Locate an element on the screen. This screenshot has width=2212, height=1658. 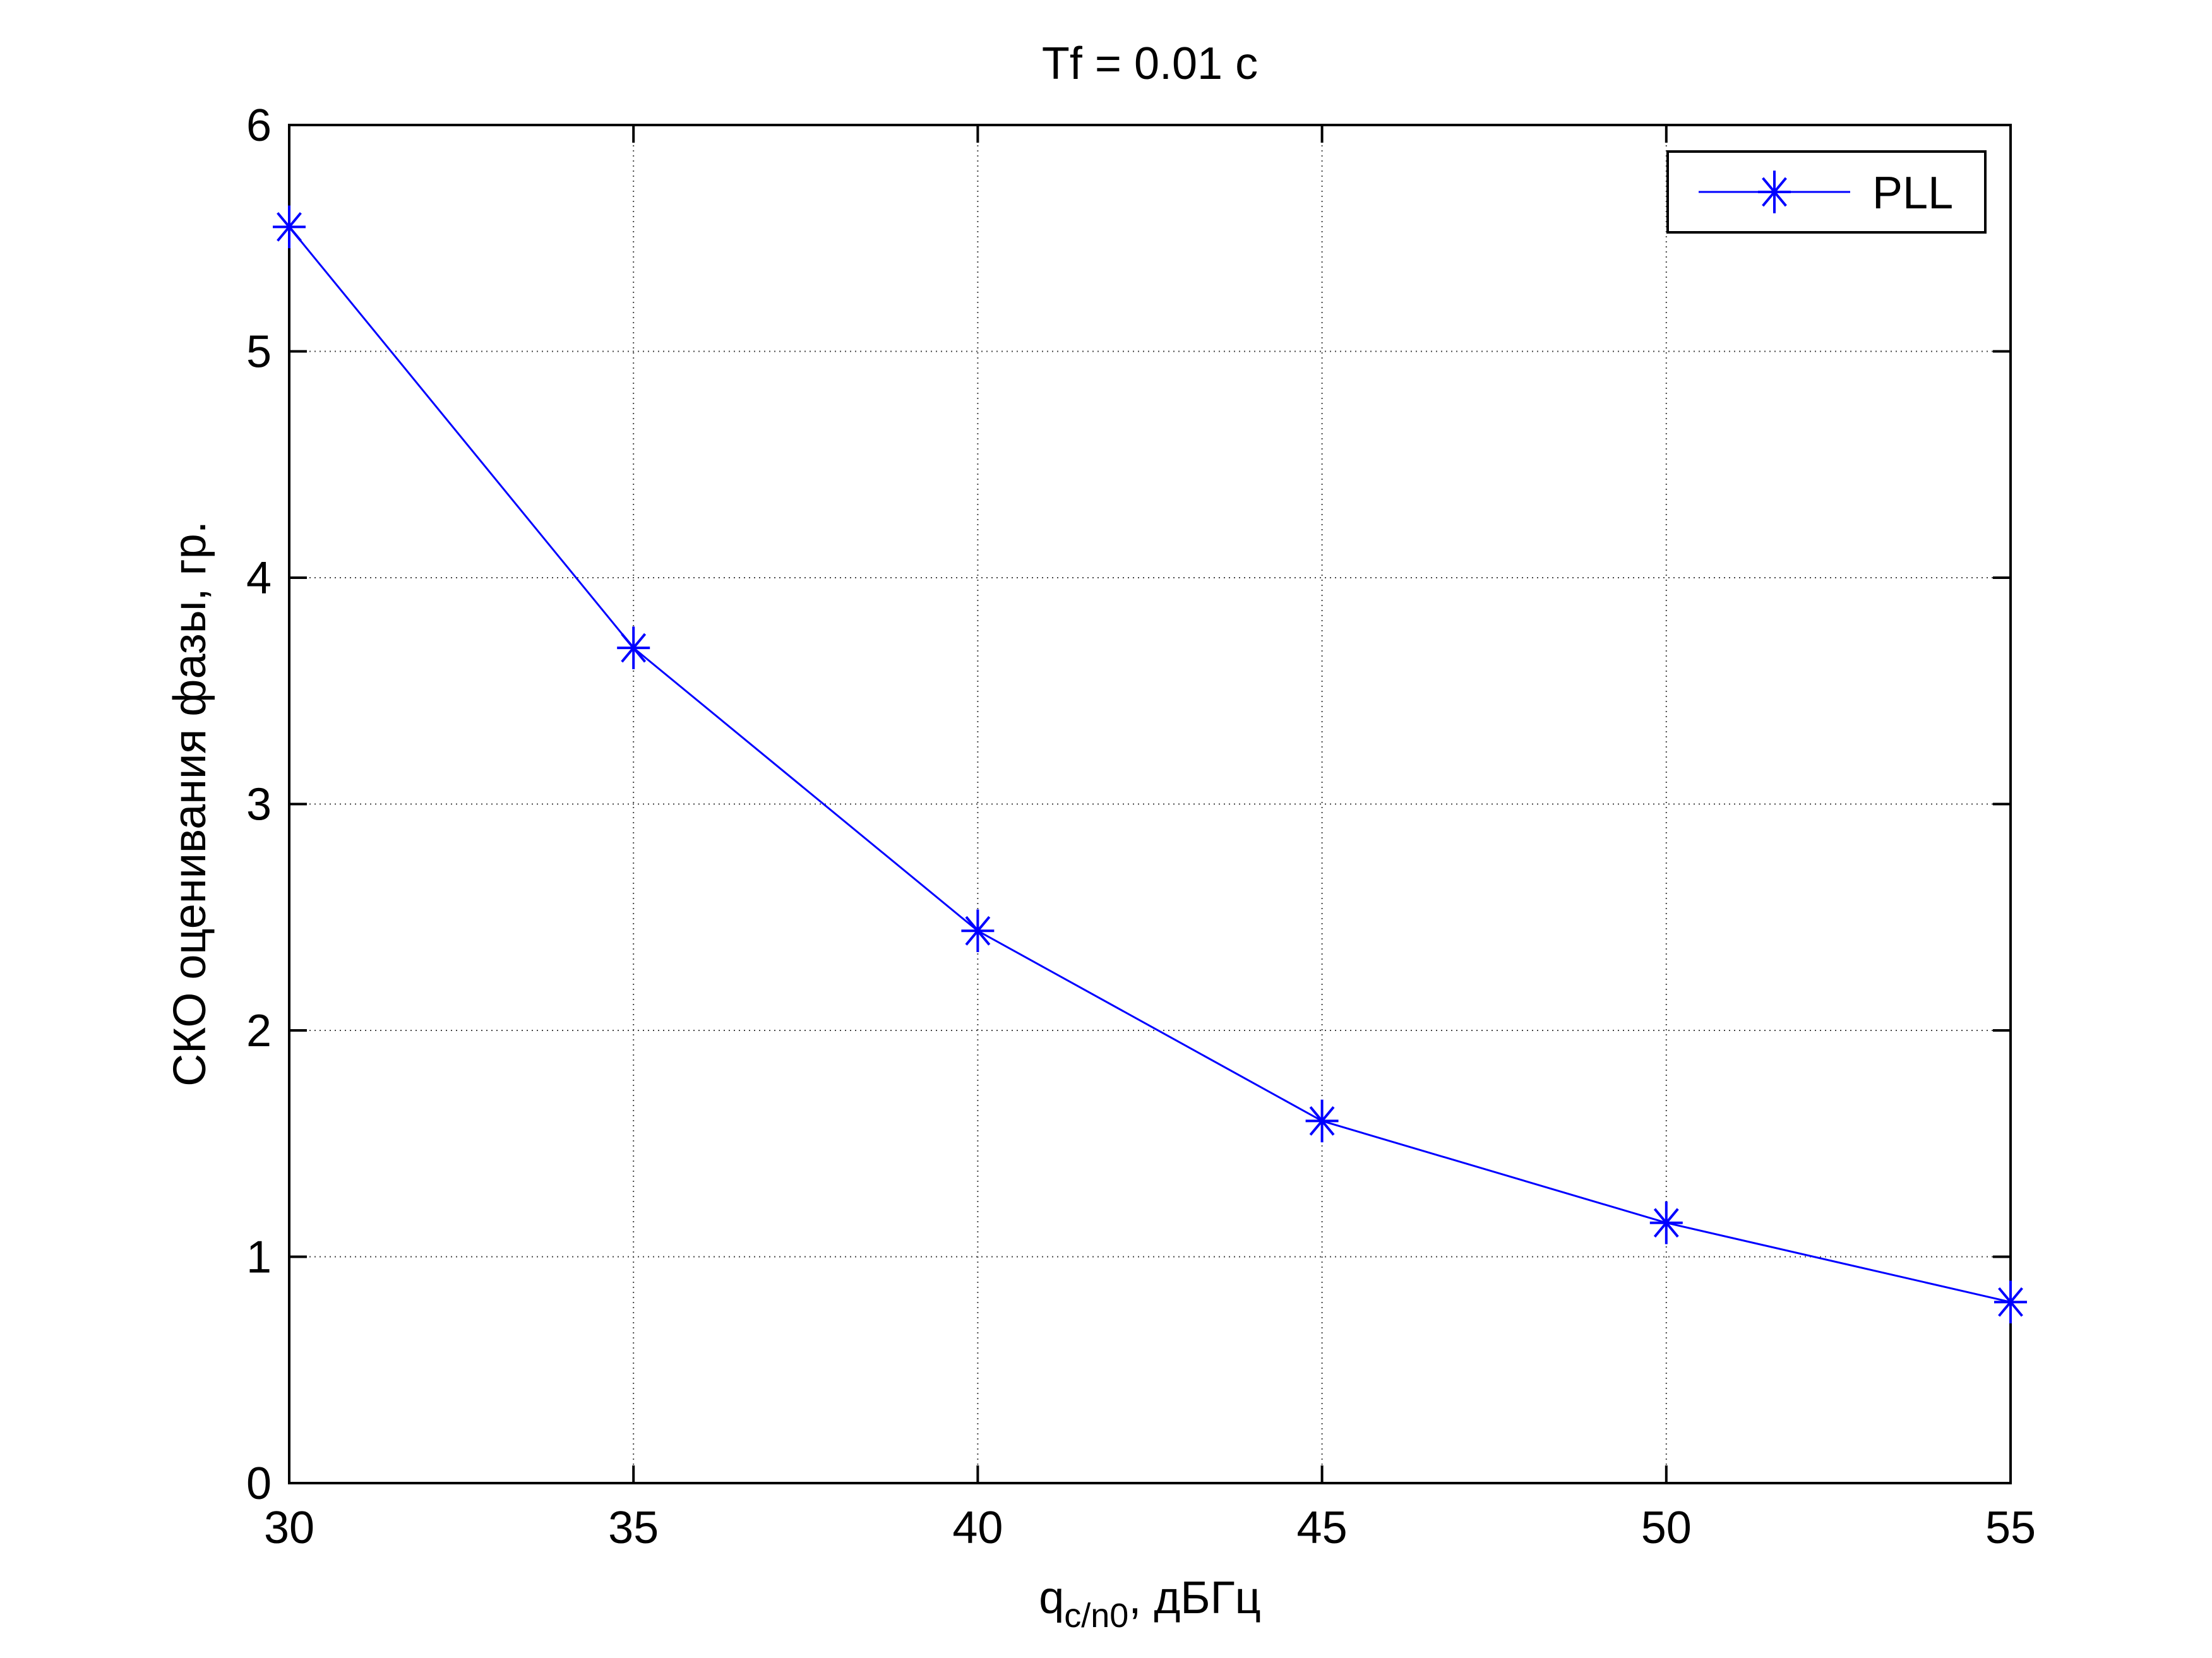
y-tick-label: 2 is located at coordinates (259, 1031).